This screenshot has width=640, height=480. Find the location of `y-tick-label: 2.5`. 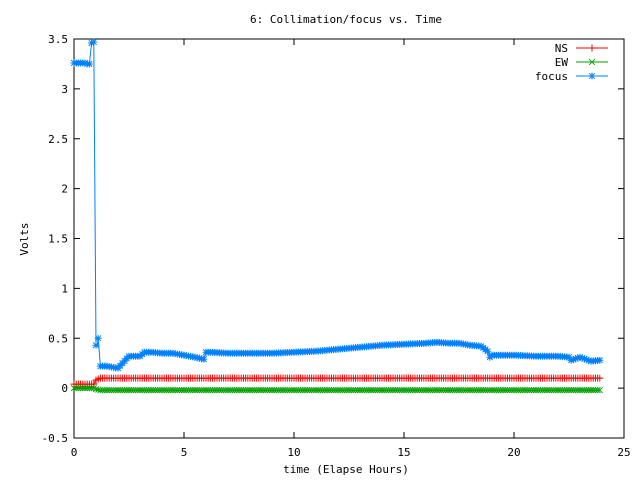

y-tick-label: 2.5 is located at coordinates (58, 139).